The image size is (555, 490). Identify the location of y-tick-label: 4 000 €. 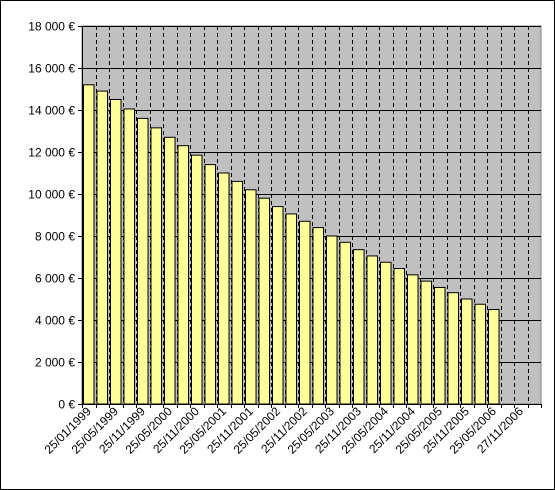
(55, 321).